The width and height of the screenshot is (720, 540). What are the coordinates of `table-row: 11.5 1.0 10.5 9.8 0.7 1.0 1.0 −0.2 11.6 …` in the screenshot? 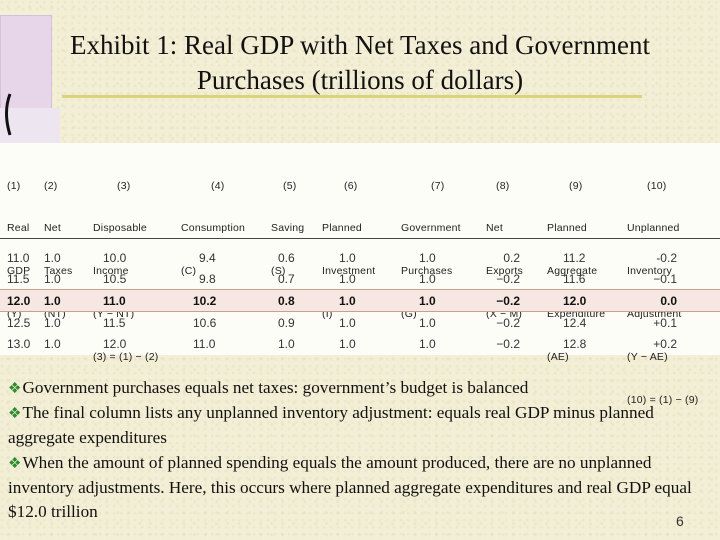 It's located at (360, 278).